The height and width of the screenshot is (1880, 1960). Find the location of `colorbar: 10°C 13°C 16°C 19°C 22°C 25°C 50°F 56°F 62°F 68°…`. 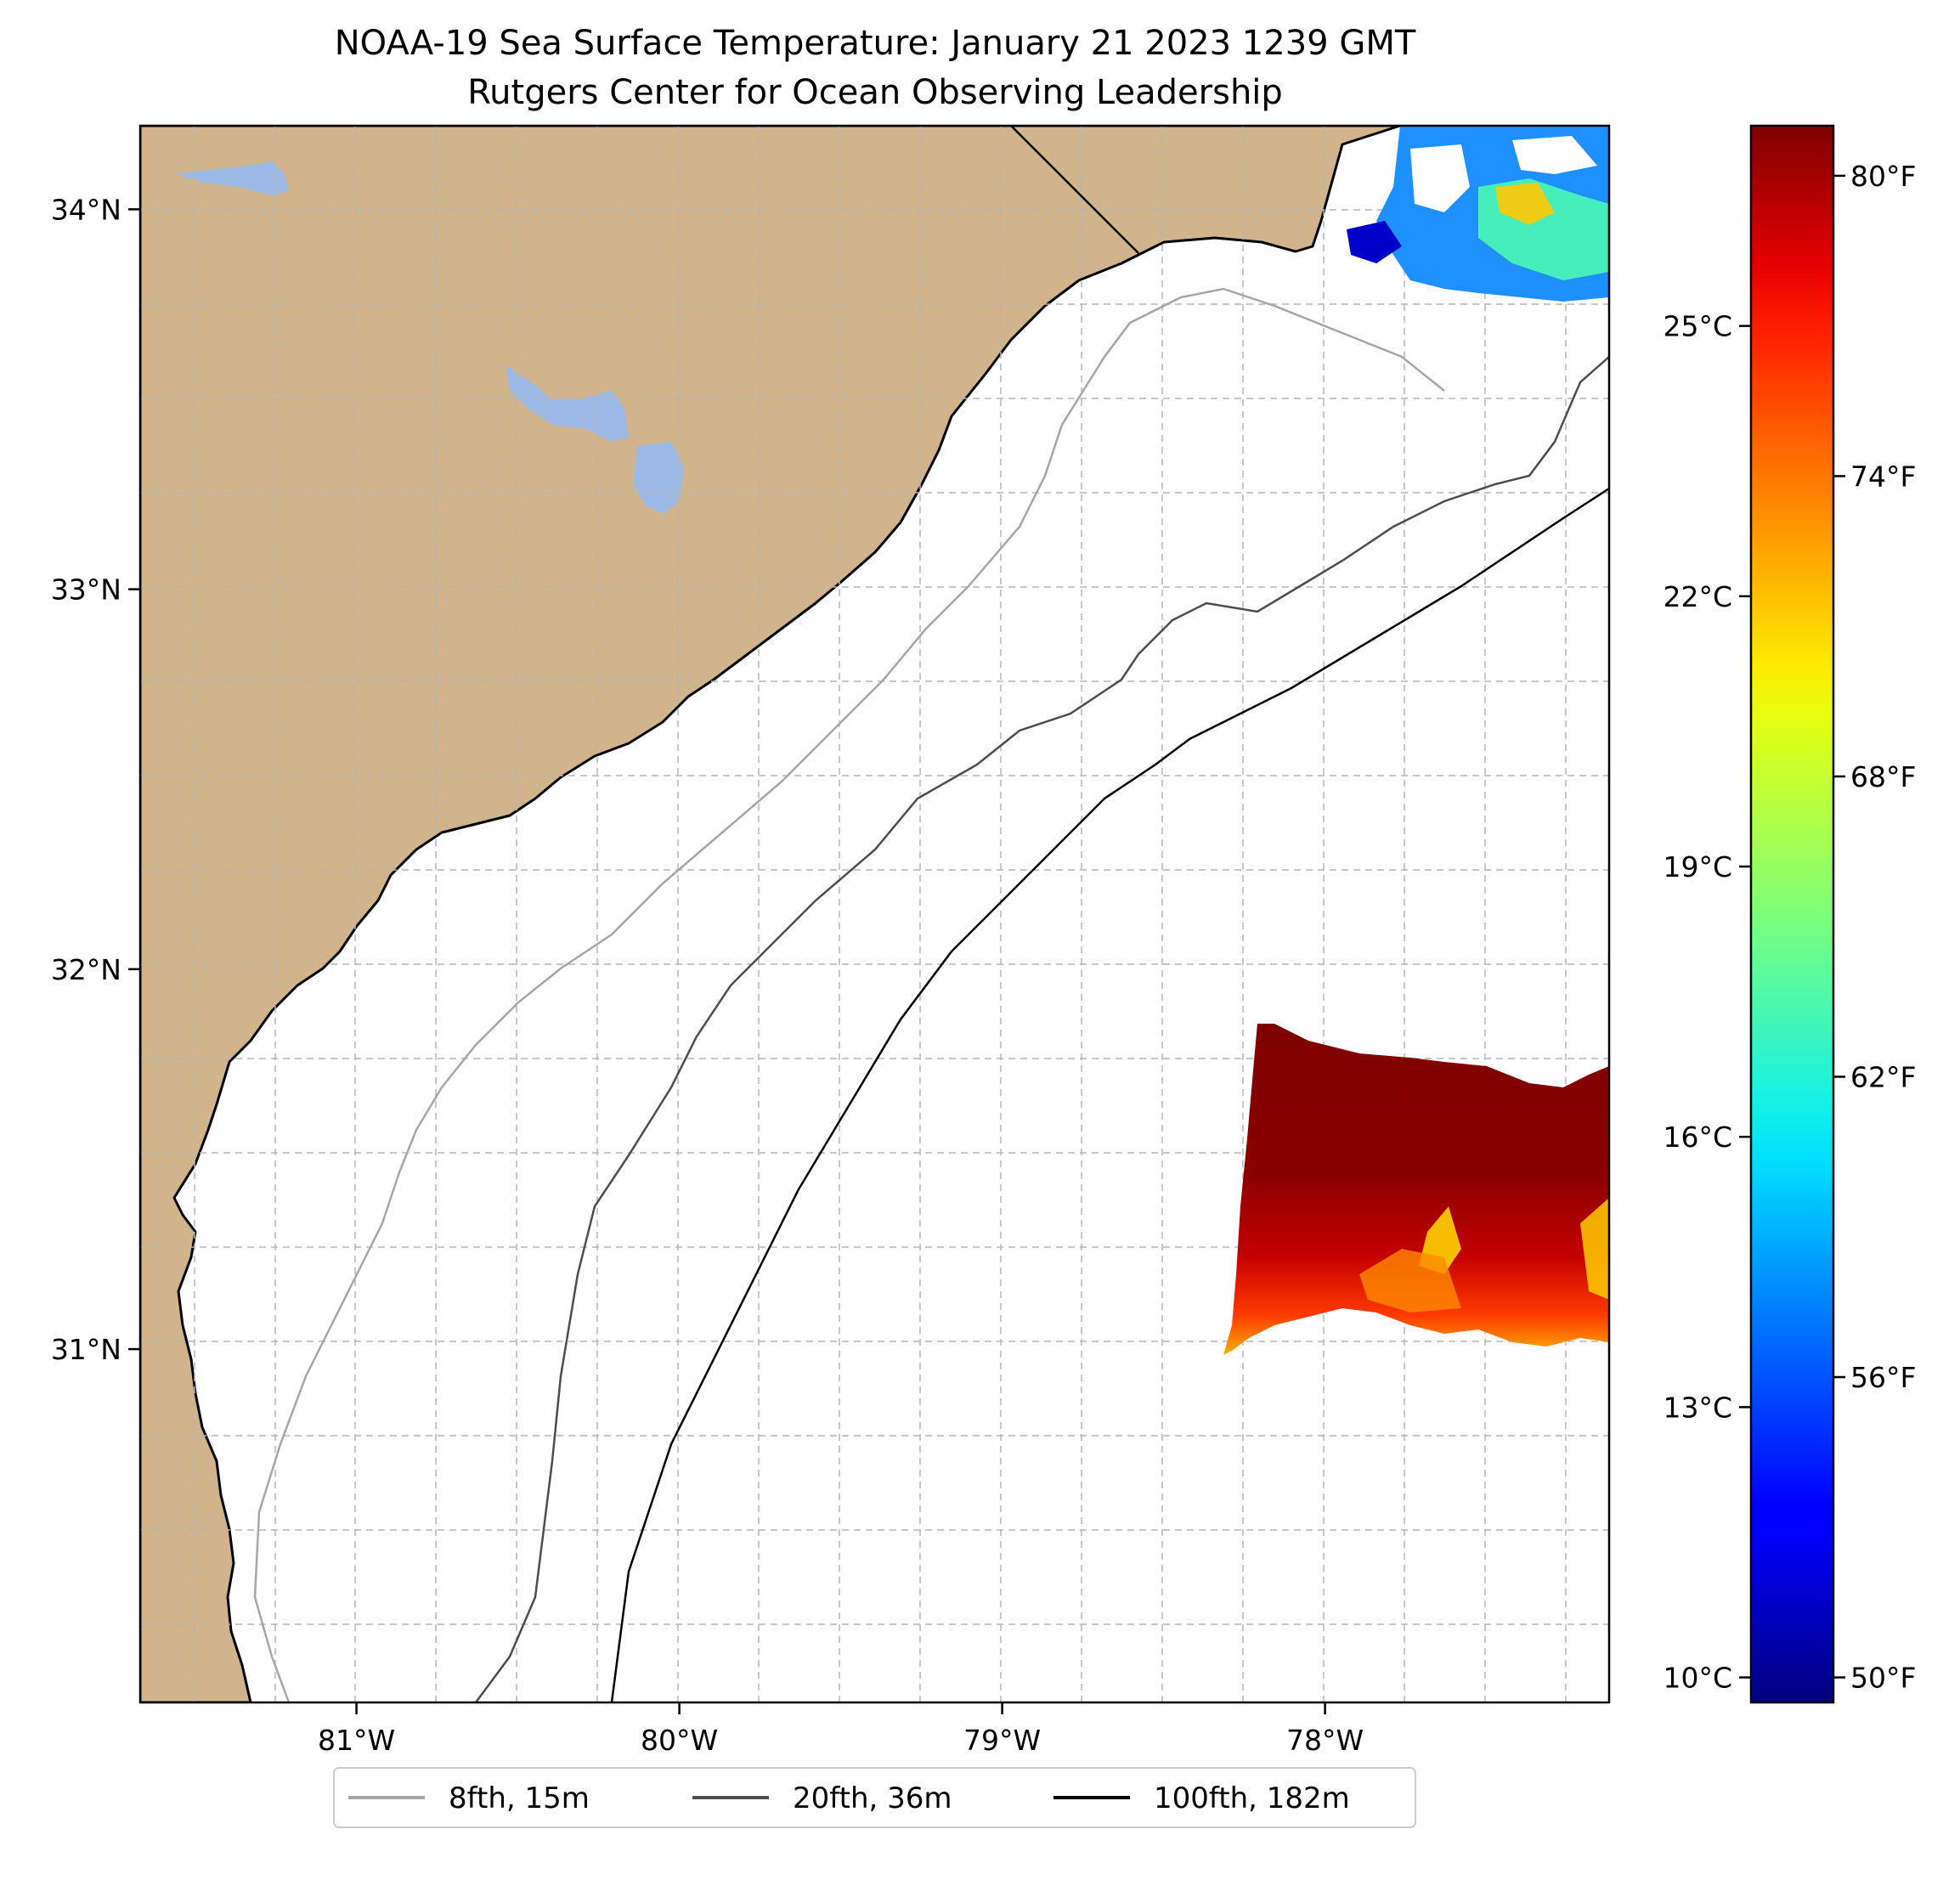

colorbar: 10°C 13°C 16°C 19°C 22°C 25°C 50°F 56°F 62°F 68°… is located at coordinates (1790, 914).